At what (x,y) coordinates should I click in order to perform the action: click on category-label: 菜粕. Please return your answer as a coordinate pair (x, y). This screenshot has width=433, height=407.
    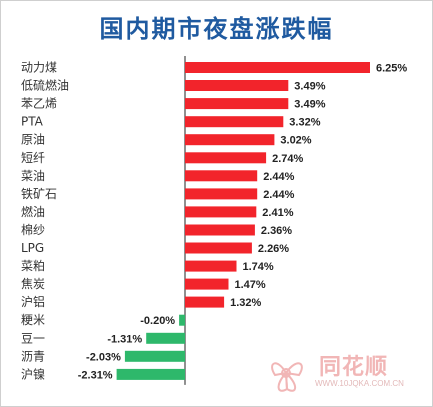
    Looking at the image, I should click on (33, 265).